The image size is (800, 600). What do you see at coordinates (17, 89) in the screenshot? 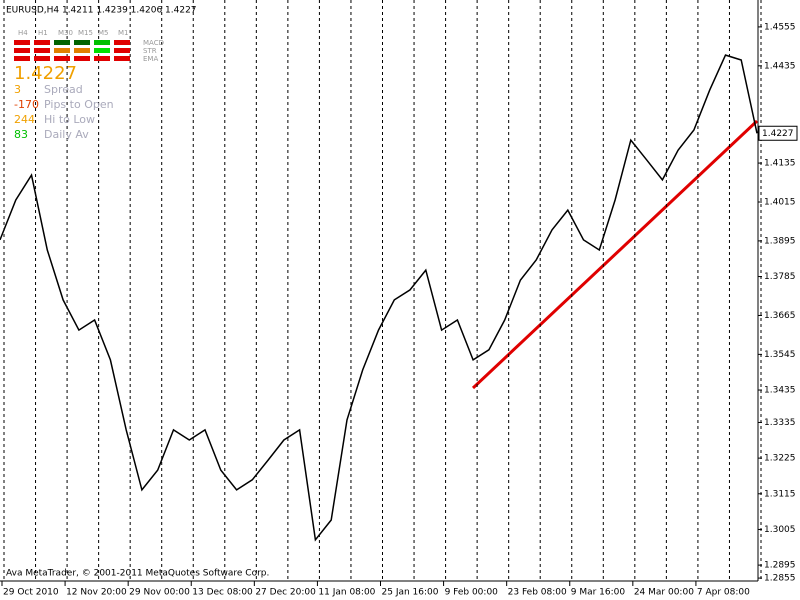
I see `stat-value: 3` at bounding box center [17, 89].